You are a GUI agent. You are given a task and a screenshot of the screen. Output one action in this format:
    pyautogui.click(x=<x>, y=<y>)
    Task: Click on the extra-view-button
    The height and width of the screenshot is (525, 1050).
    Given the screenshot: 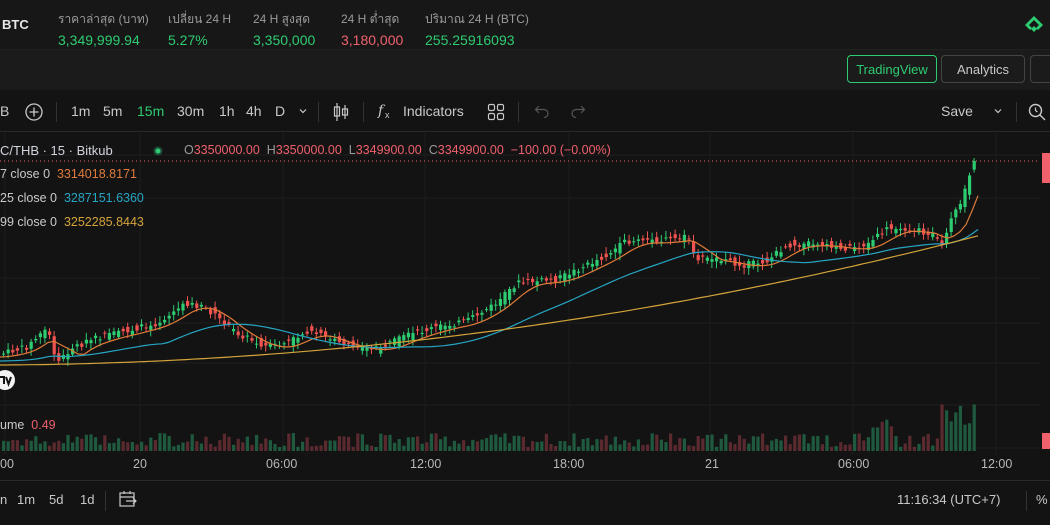 What is the action you would take?
    pyautogui.click(x=1040, y=69)
    